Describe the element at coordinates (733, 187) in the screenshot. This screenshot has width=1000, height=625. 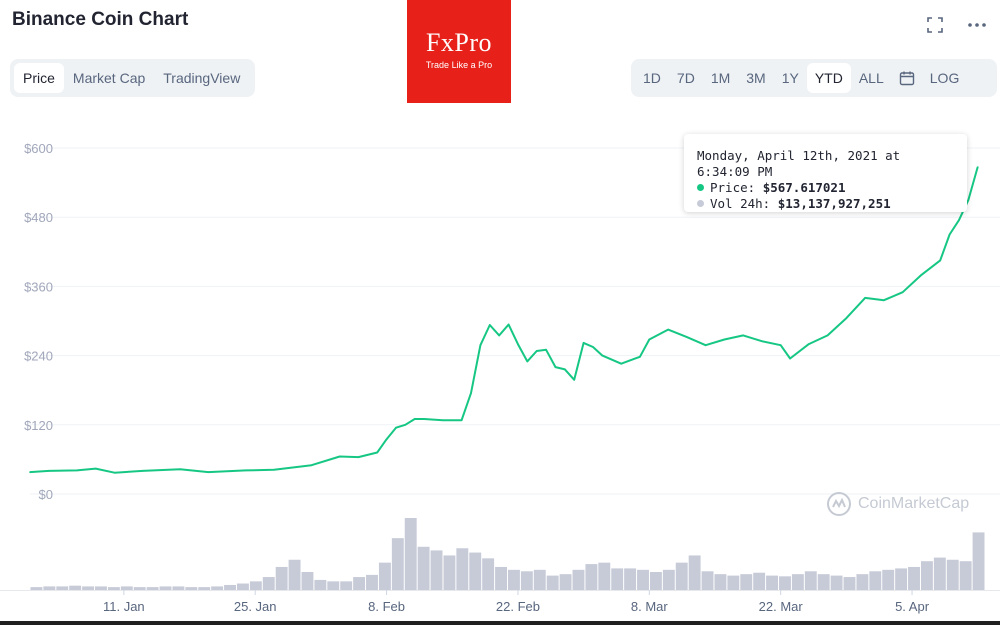
I see `tooltip-price-label: Price:` at that location.